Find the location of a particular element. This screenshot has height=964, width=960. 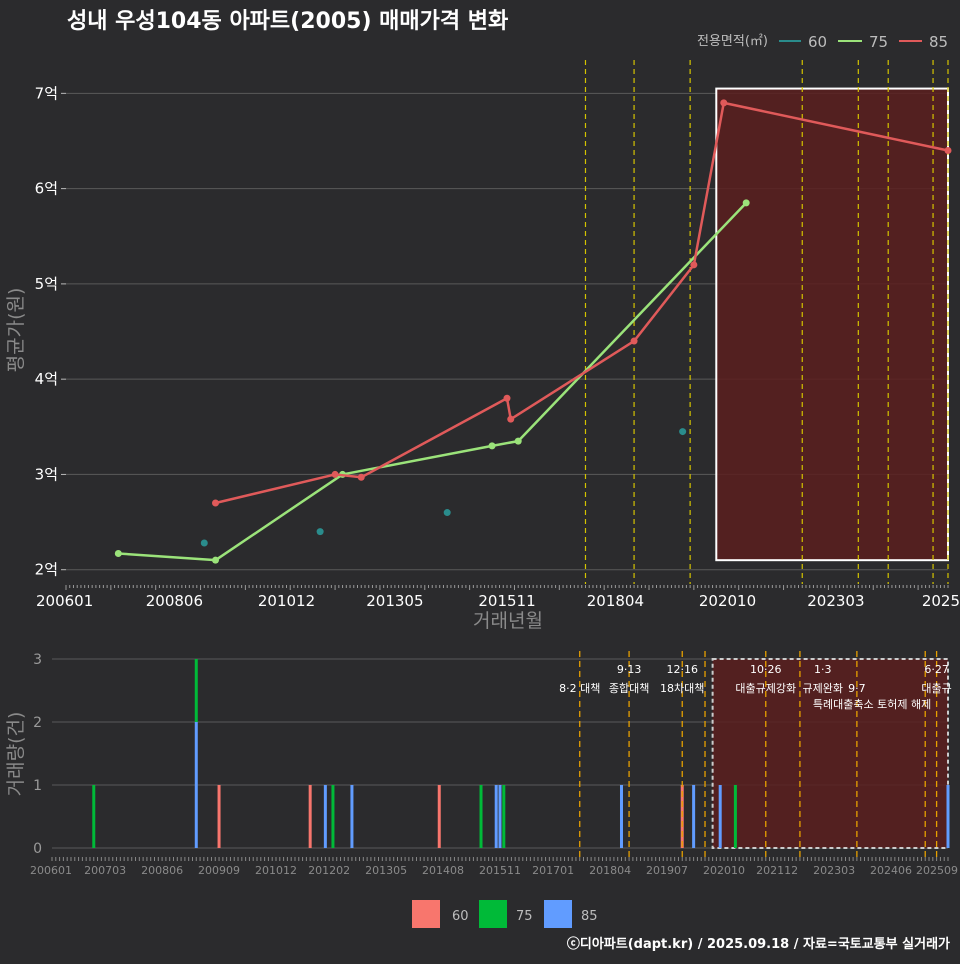

bottom-x-tick-label-8: 201511 is located at coordinates (500, 870).